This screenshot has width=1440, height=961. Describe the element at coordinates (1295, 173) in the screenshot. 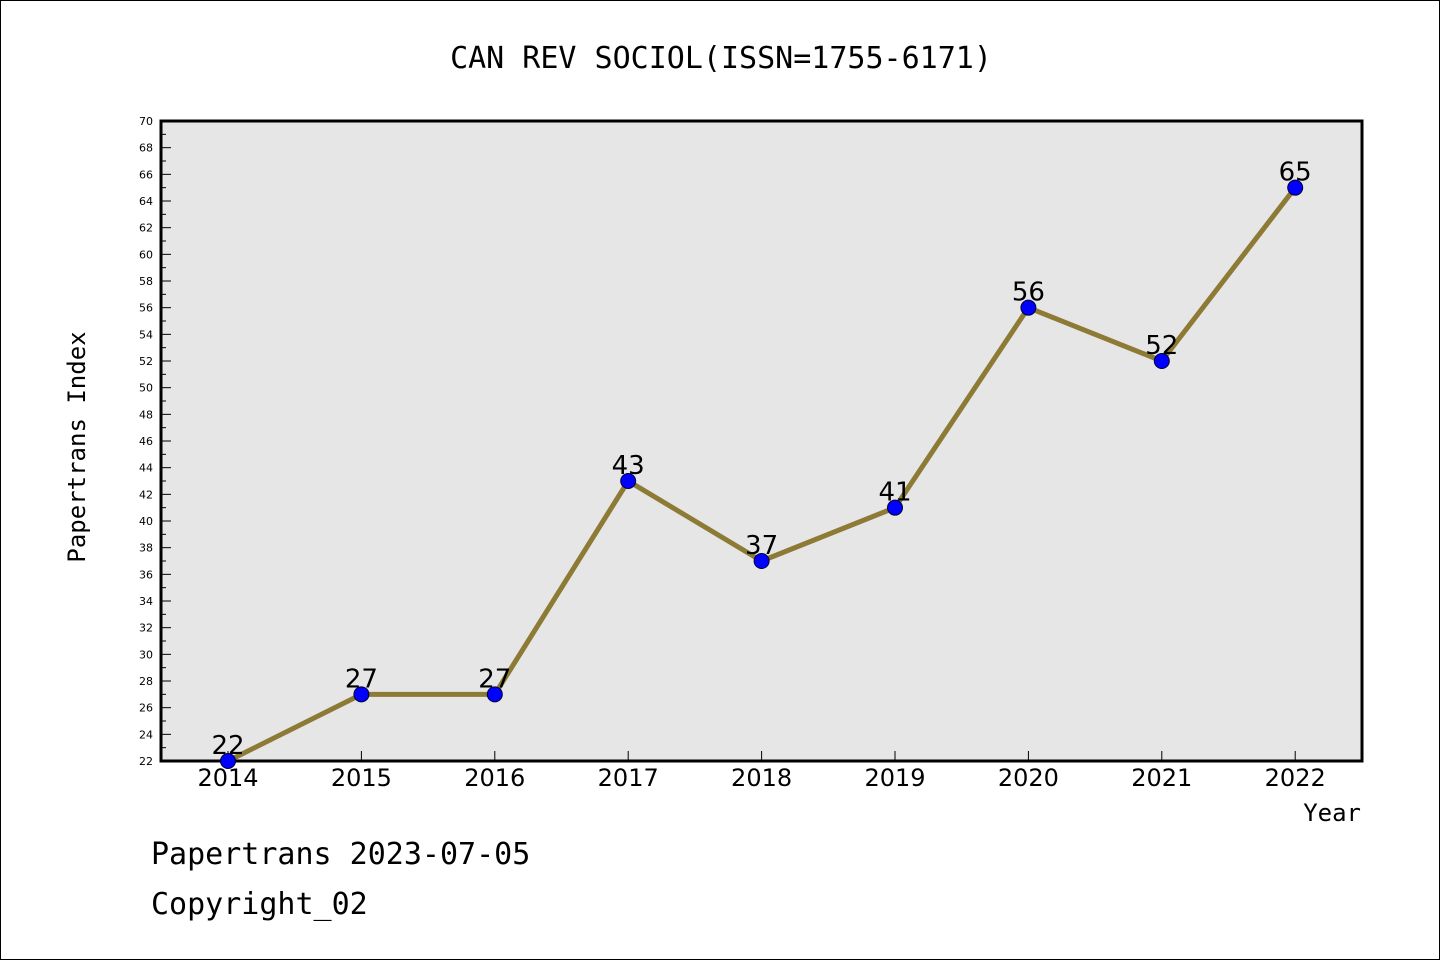

I see `data-label: 65` at that location.